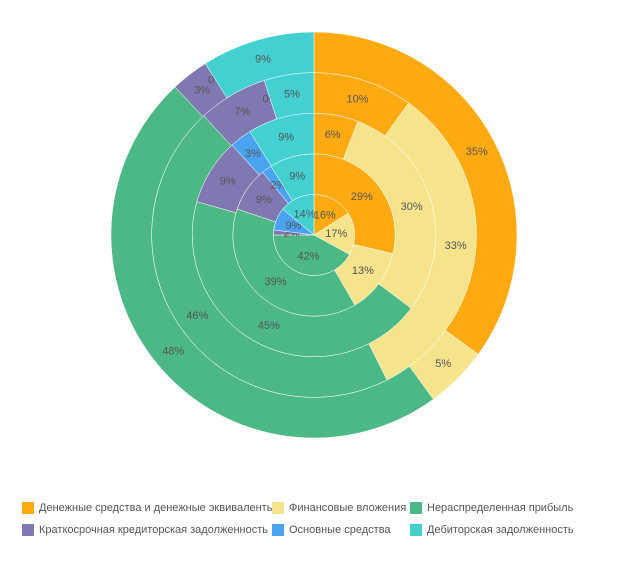 The image size is (630, 578). What do you see at coordinates (269, 326) in the screenshot?
I see `data-label: 45%` at bounding box center [269, 326].